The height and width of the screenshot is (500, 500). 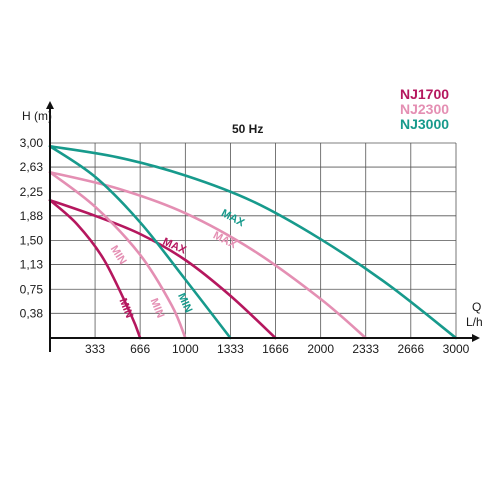 I want to click on x-tick-label: 666, so click(x=140, y=349).